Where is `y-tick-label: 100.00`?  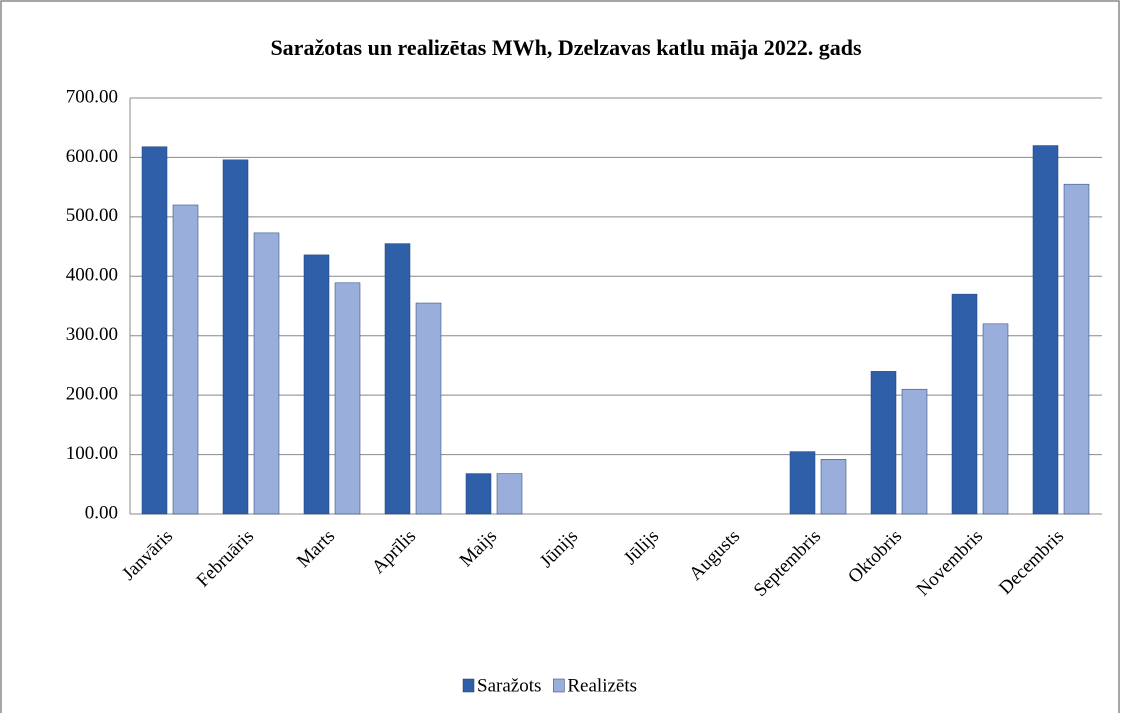
y-tick-label: 100.00 is located at coordinates (92, 453).